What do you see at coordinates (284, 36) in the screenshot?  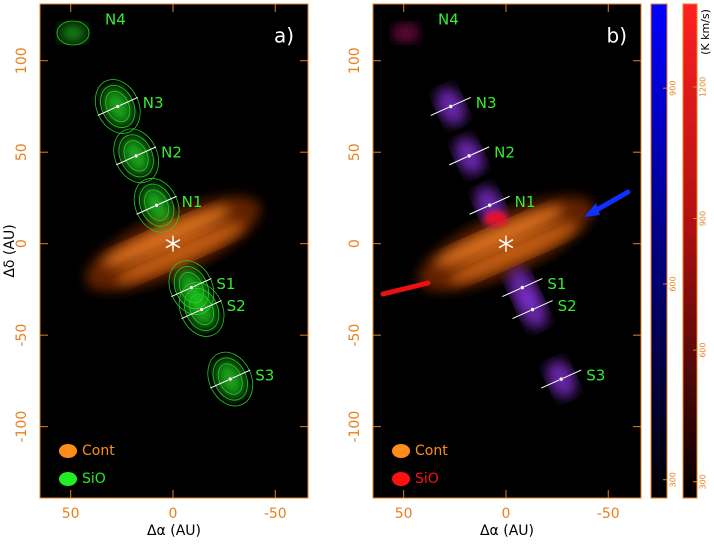 I see `panel-label: a)` at bounding box center [284, 36].